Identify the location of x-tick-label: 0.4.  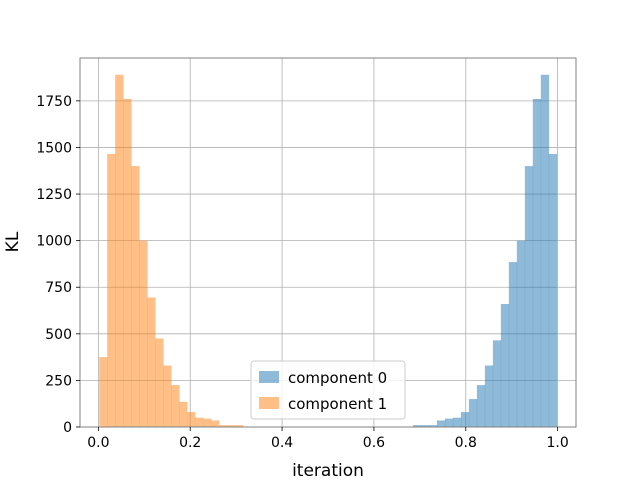
(282, 443).